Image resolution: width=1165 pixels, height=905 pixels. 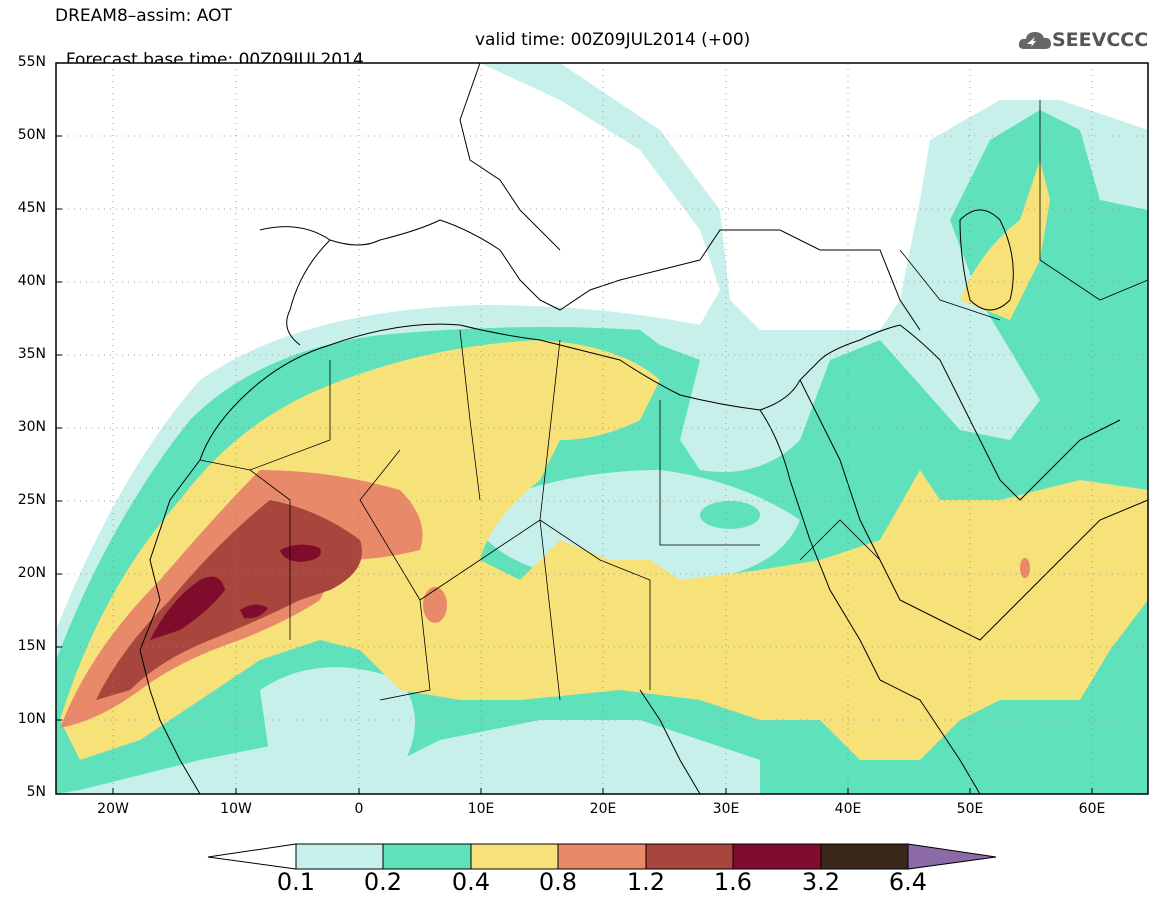 I want to click on aot-patch-libya, so click(x=435, y=605).